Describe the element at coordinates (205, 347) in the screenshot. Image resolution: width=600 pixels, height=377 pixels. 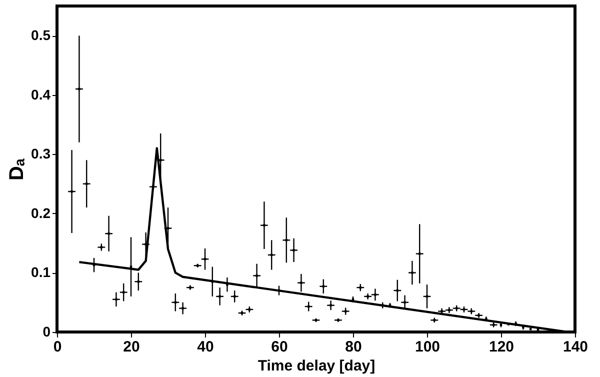
I see `x-tick-label: 40` at that location.